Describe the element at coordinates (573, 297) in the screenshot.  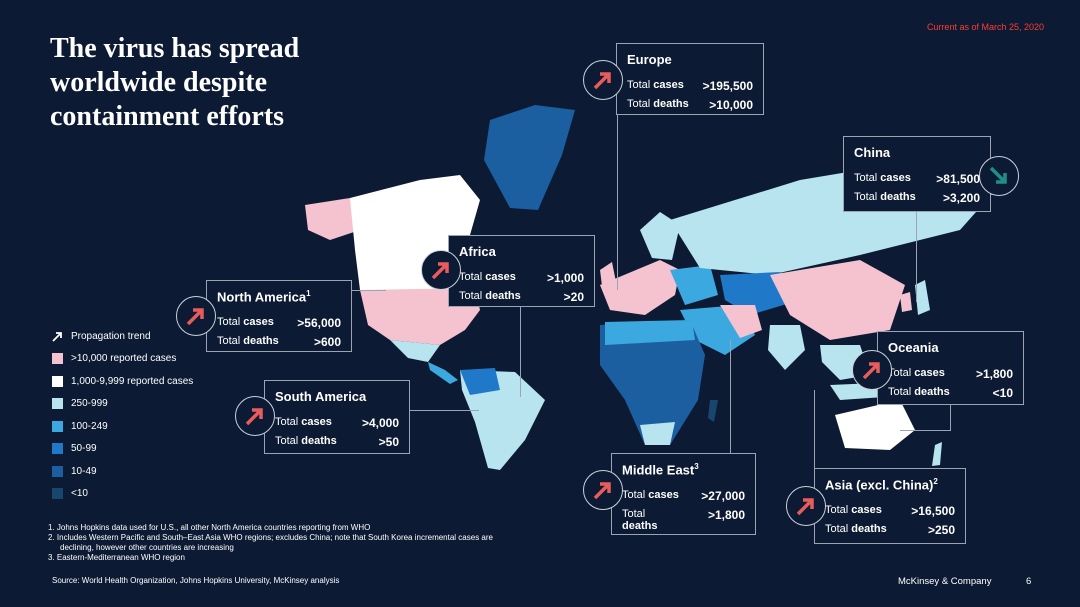
I see `africa-deaths-value: >20` at that location.